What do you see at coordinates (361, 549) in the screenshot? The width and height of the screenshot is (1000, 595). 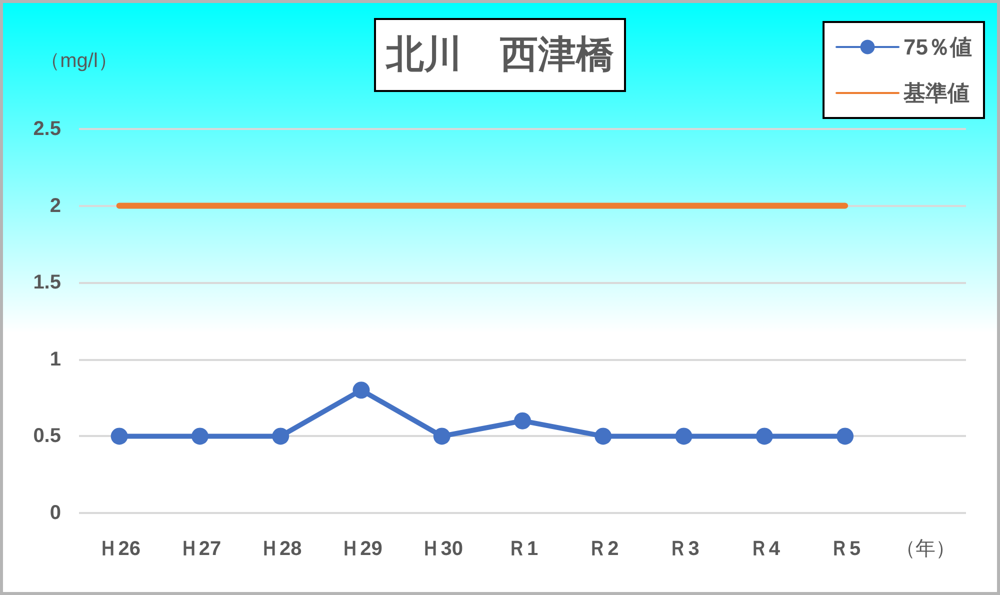 I see `x-tick-label: Ｈ29` at bounding box center [361, 549].